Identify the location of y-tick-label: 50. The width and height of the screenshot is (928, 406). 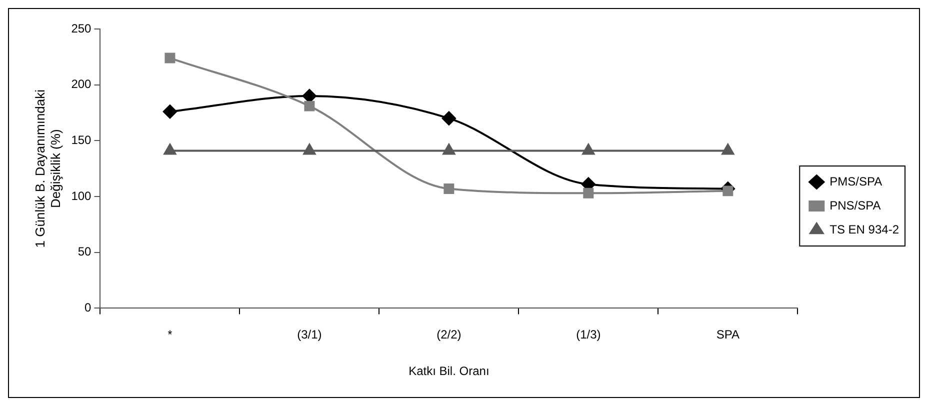
(85, 251).